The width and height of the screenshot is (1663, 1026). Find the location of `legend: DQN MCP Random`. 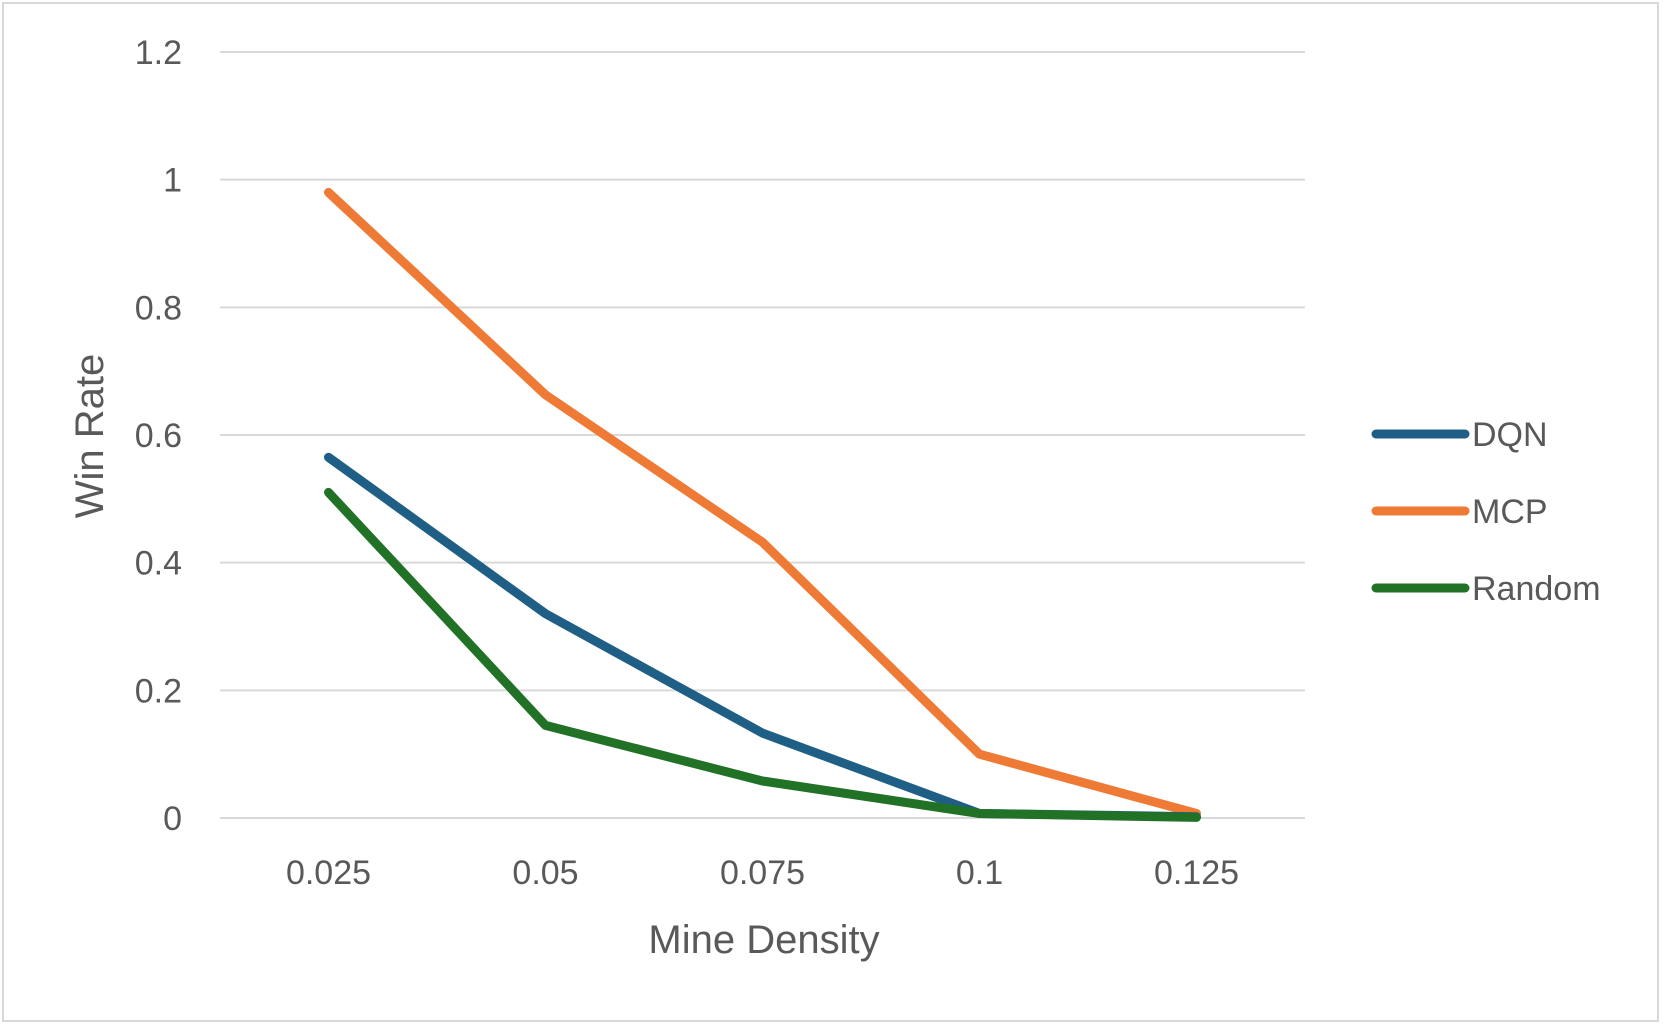

legend: DQN MCP Random is located at coordinates (1486, 512).